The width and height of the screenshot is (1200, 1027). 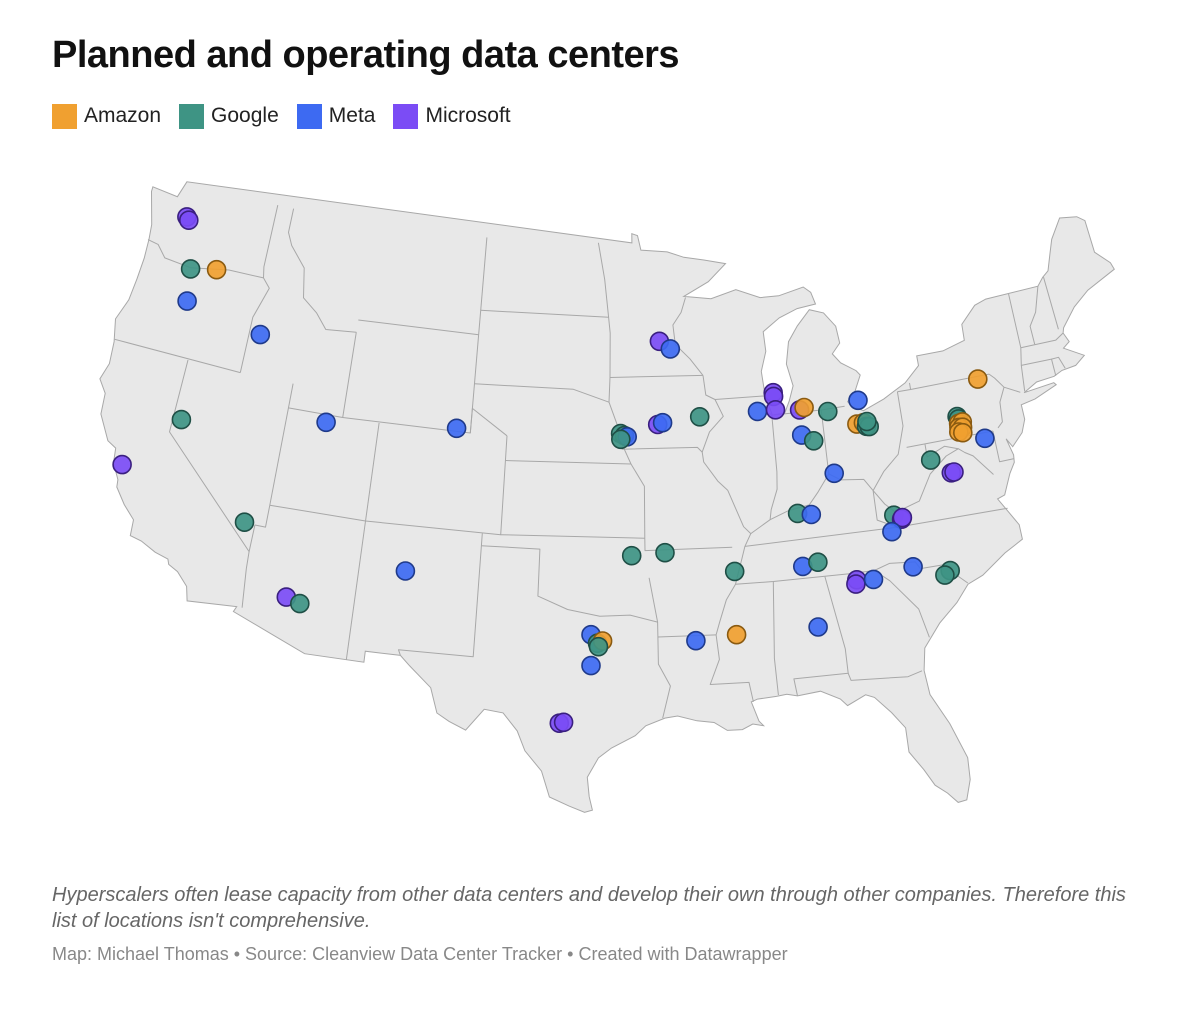 What do you see at coordinates (352, 115) in the screenshot?
I see `legend-label-meta: Meta` at bounding box center [352, 115].